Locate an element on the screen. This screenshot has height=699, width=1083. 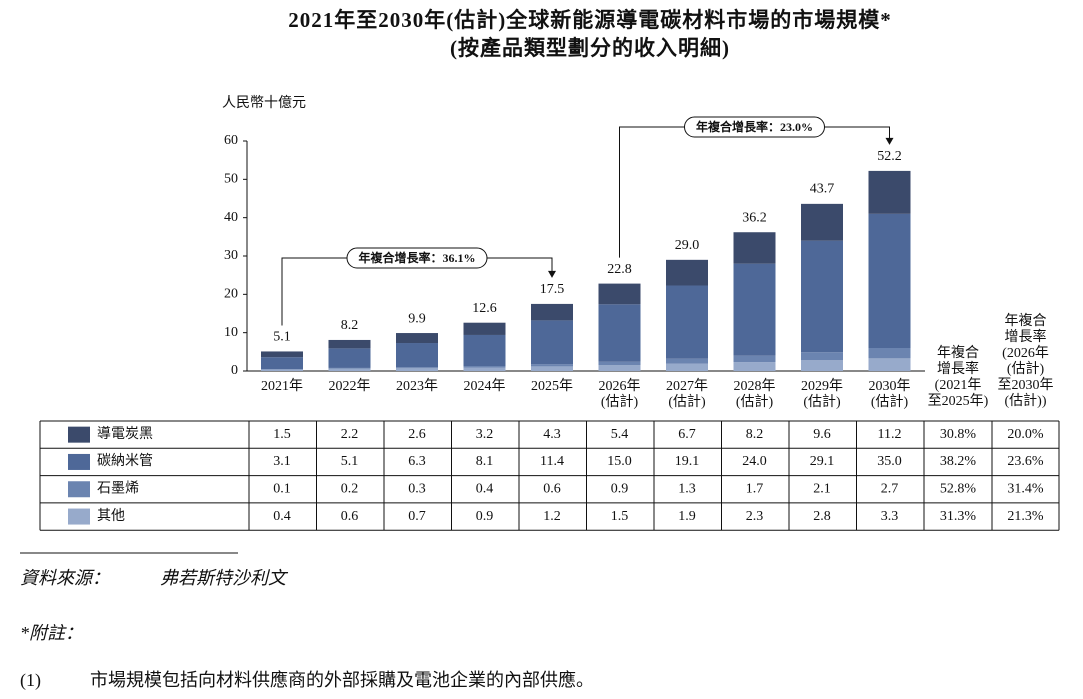
table-value: 0.1 is located at coordinates (282, 488).